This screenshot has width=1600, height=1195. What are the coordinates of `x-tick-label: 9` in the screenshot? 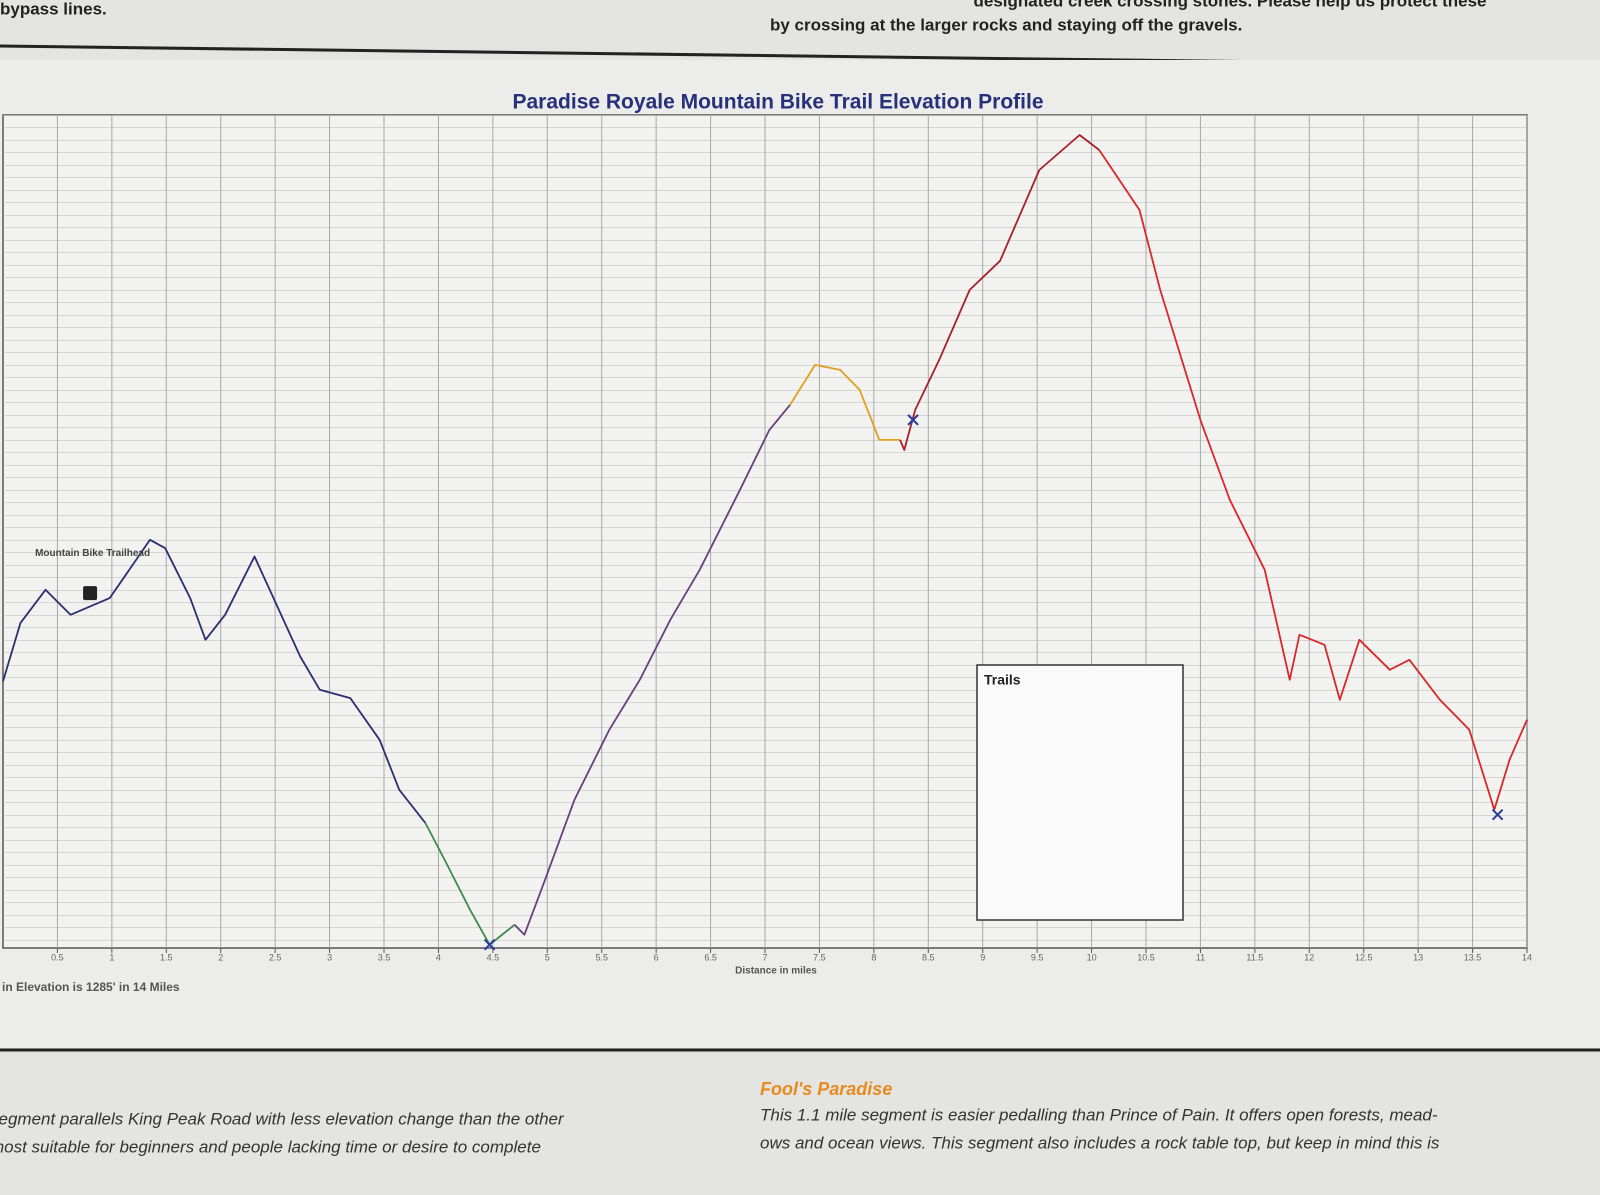 It's located at (982, 957).